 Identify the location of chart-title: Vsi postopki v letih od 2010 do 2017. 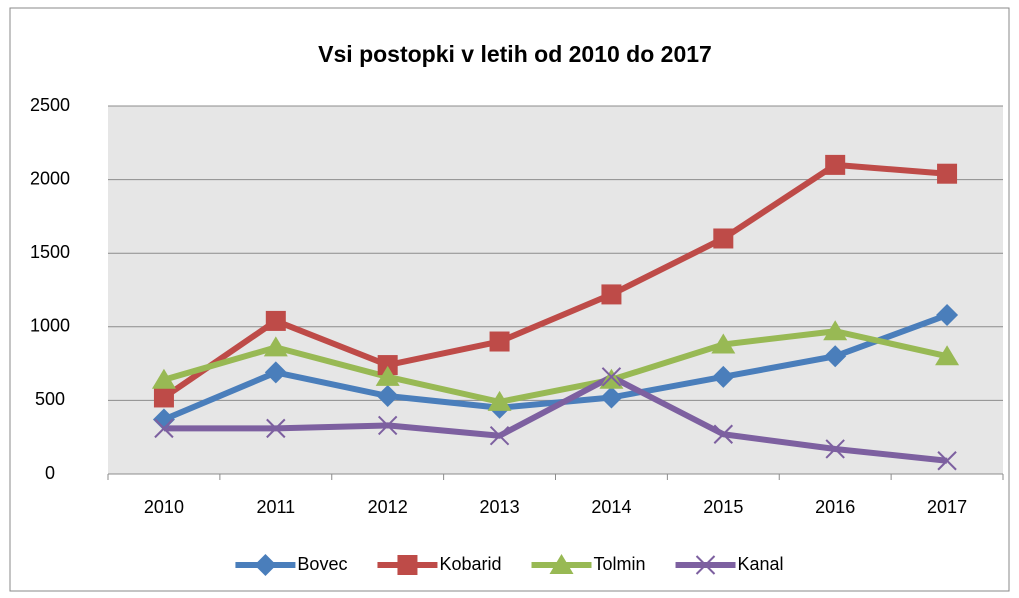
(515, 54).